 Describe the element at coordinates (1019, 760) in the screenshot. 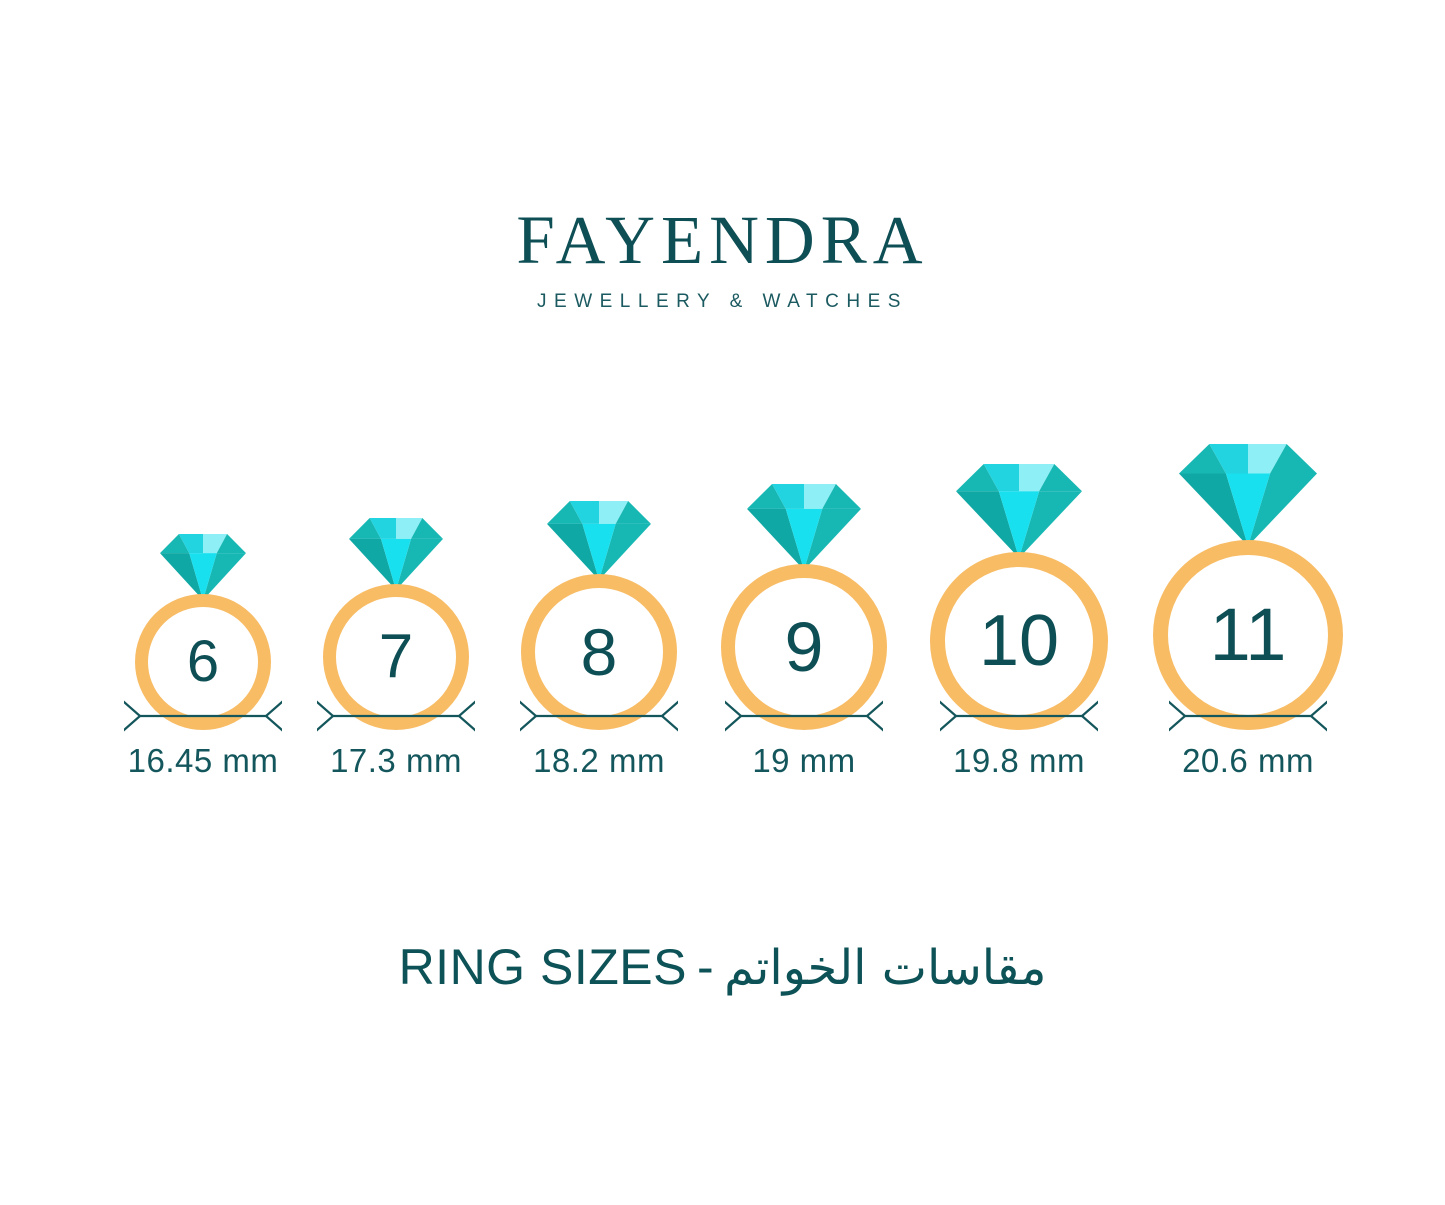

I see `measurement-label: 19.8 mm` at that location.